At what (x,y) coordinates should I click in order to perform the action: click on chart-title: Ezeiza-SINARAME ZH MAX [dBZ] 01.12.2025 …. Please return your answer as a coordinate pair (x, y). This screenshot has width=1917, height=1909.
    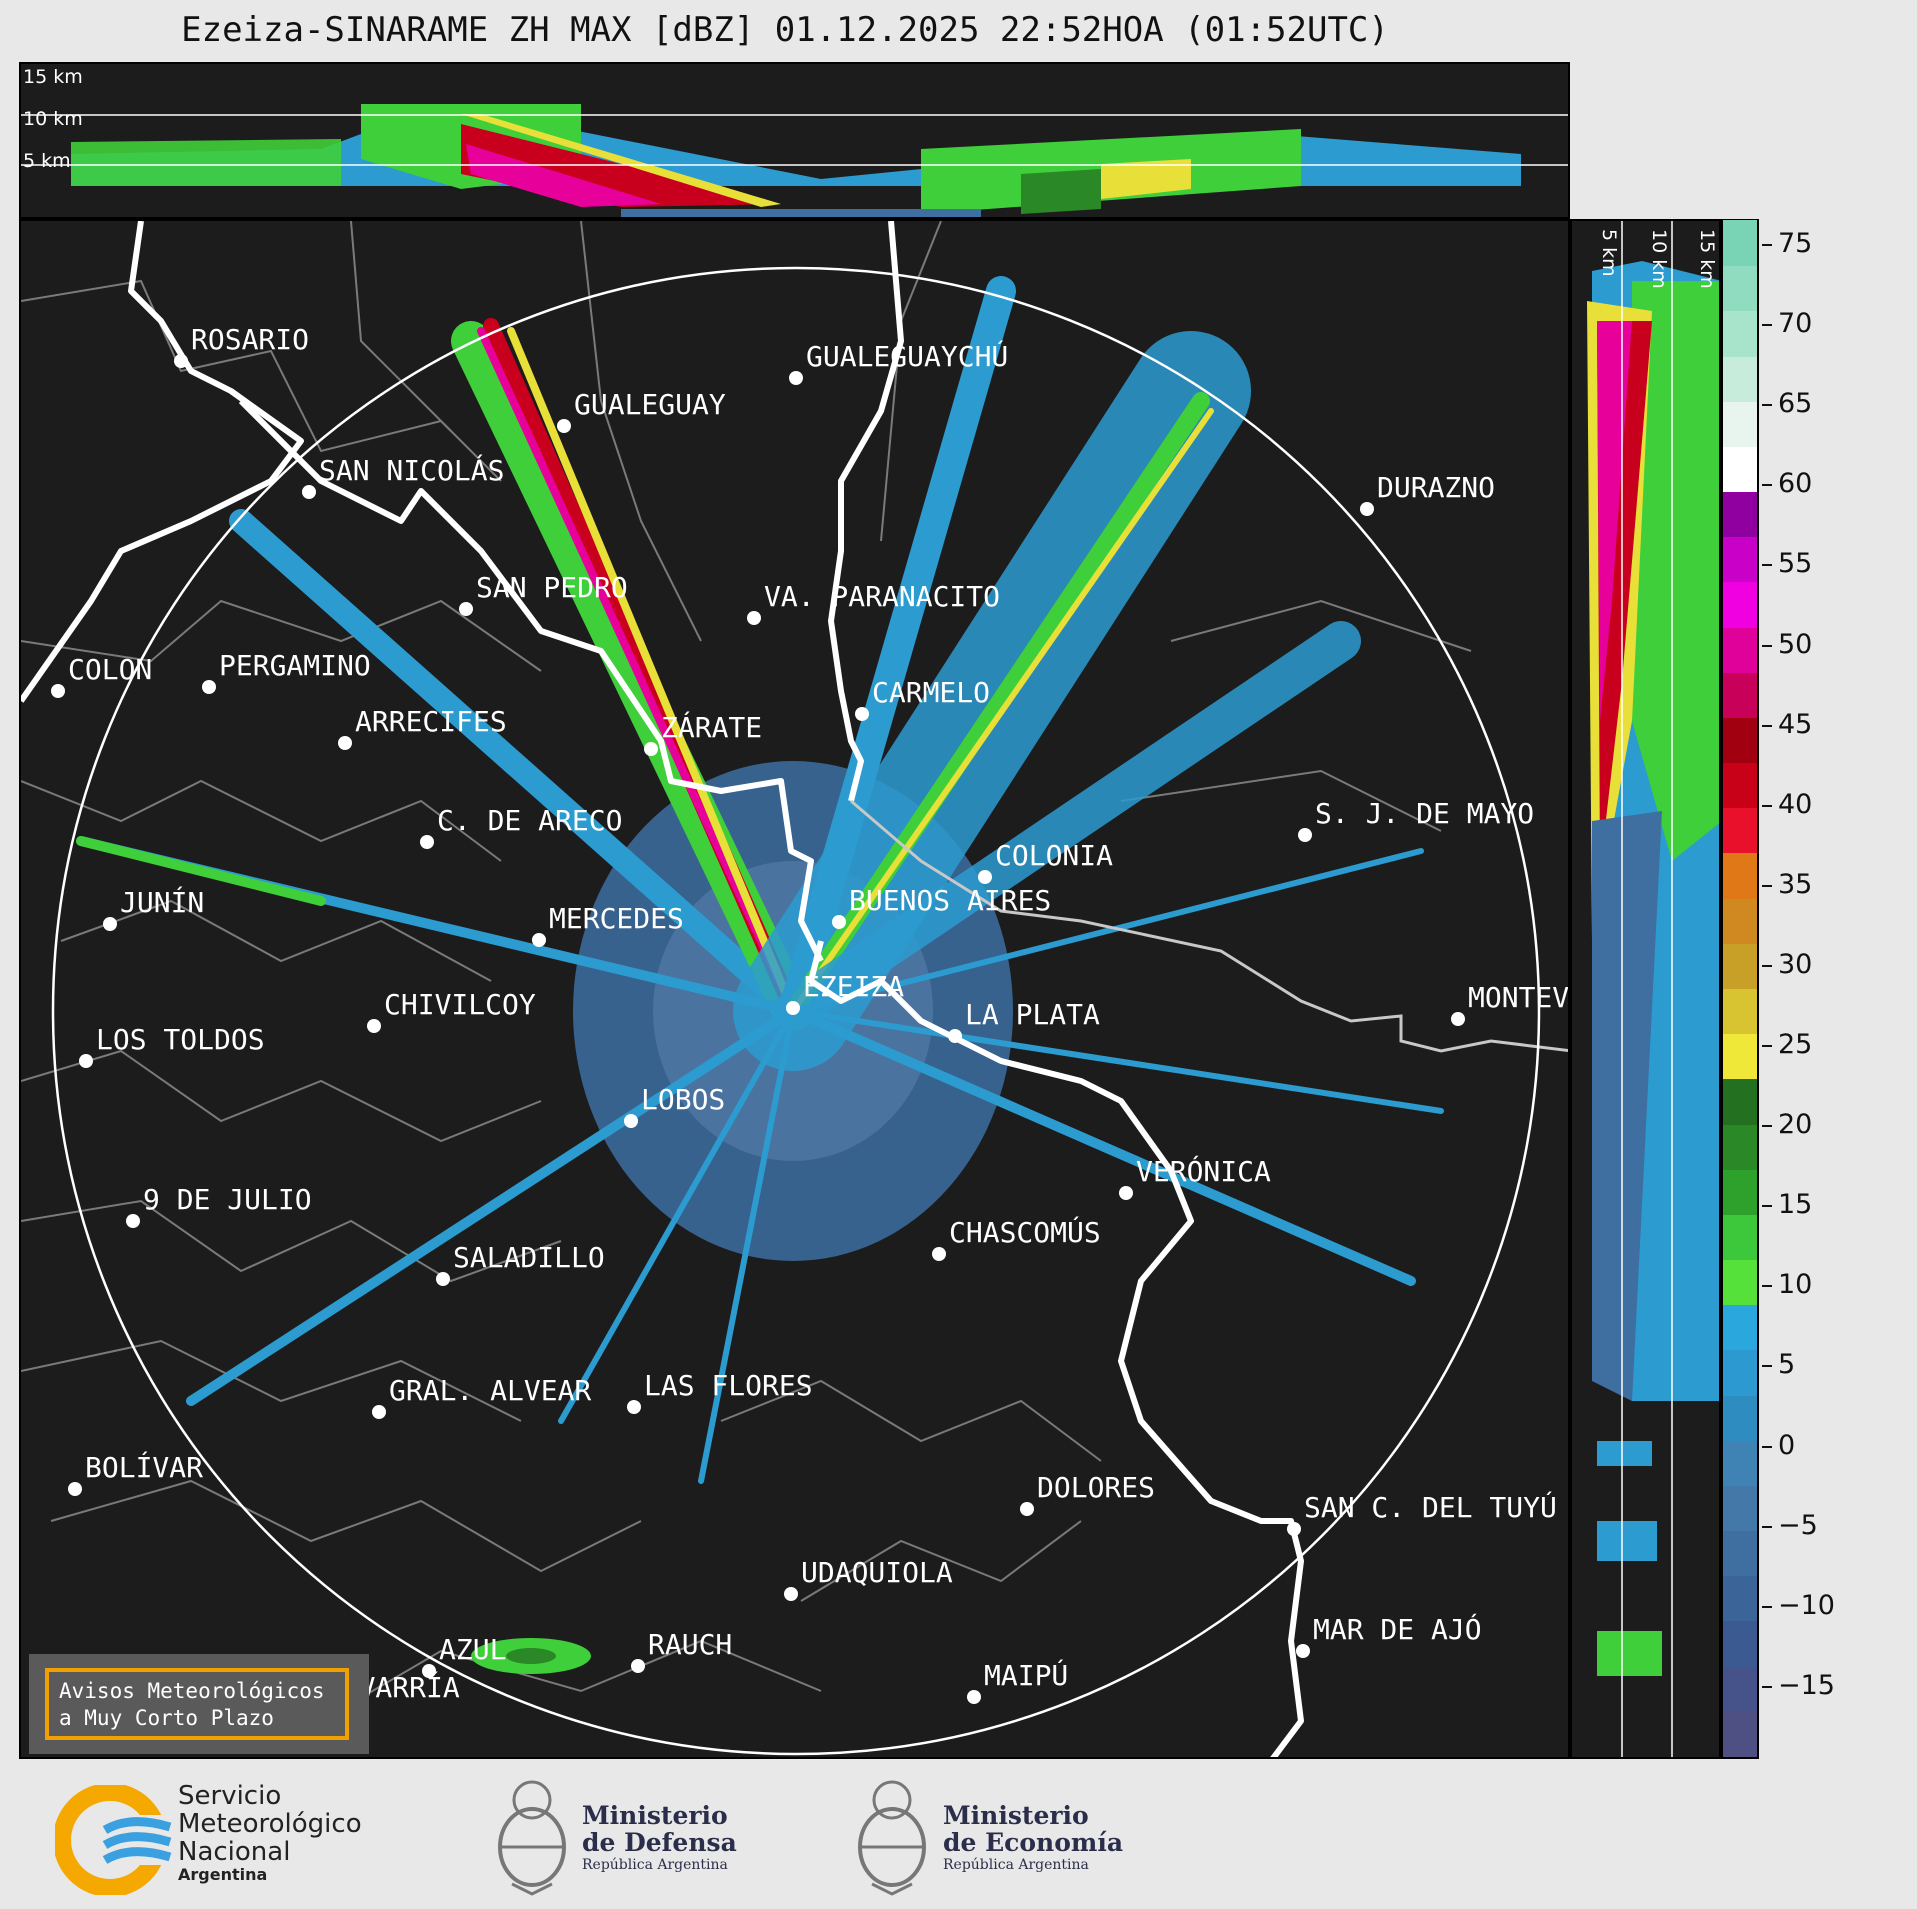
    Looking at the image, I should click on (785, 30).